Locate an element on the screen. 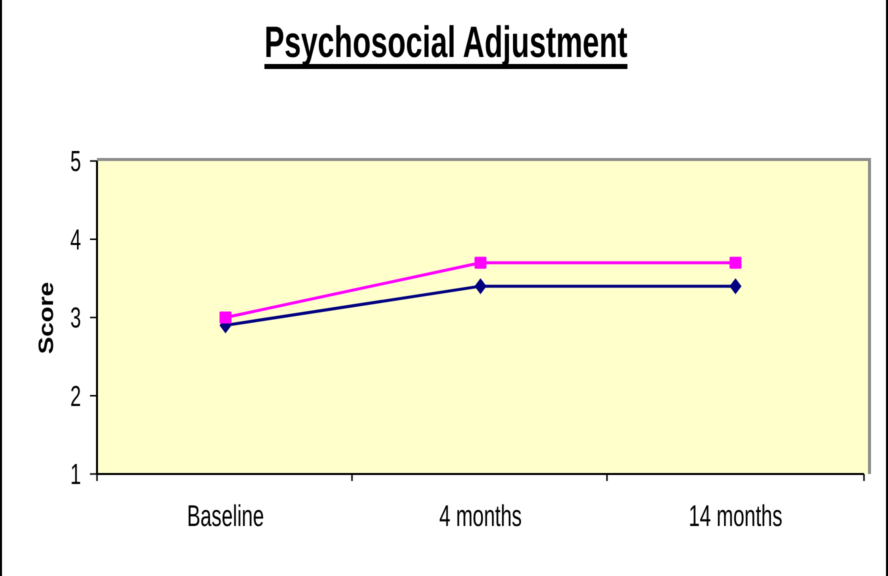  x-tick-label: Baseline is located at coordinates (225, 517).